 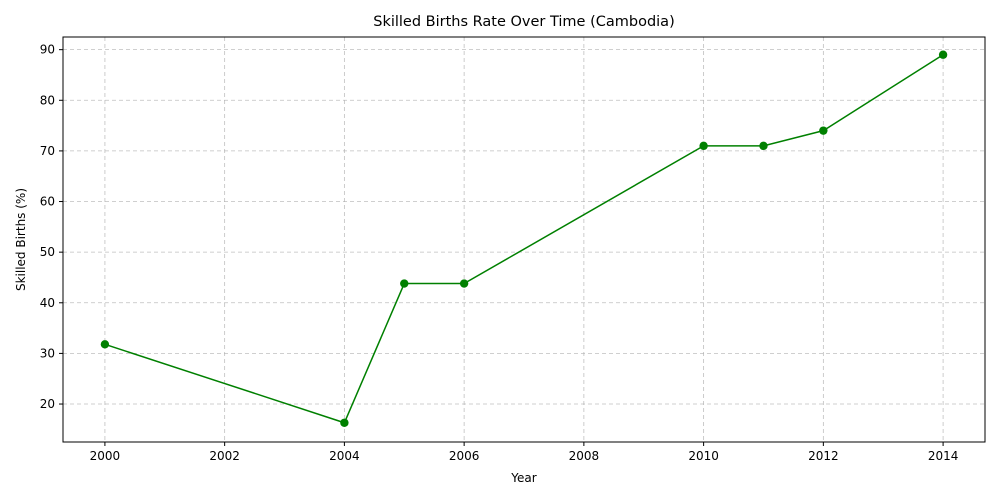 I want to click on x-tick-label: 2014, so click(x=943, y=456).